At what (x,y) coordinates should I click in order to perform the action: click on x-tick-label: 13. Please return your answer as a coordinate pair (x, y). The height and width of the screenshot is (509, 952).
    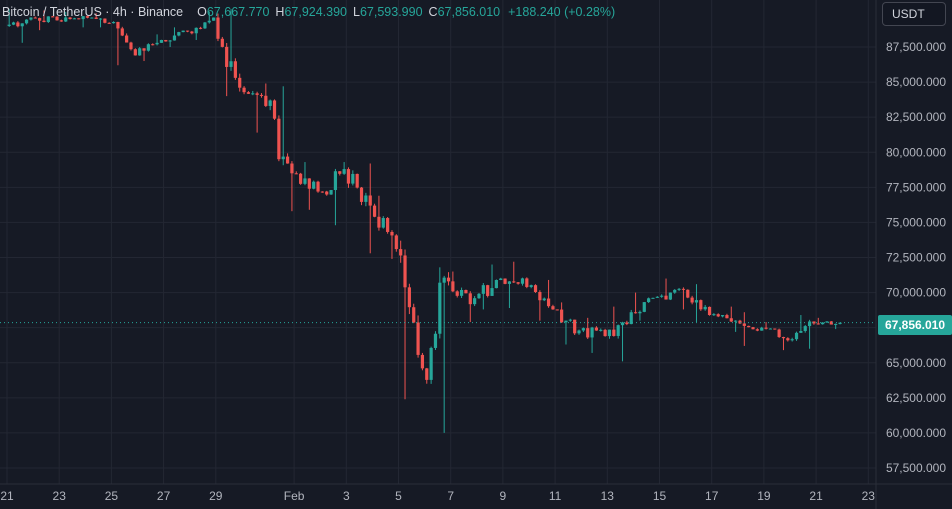
    Looking at the image, I should click on (608, 496).